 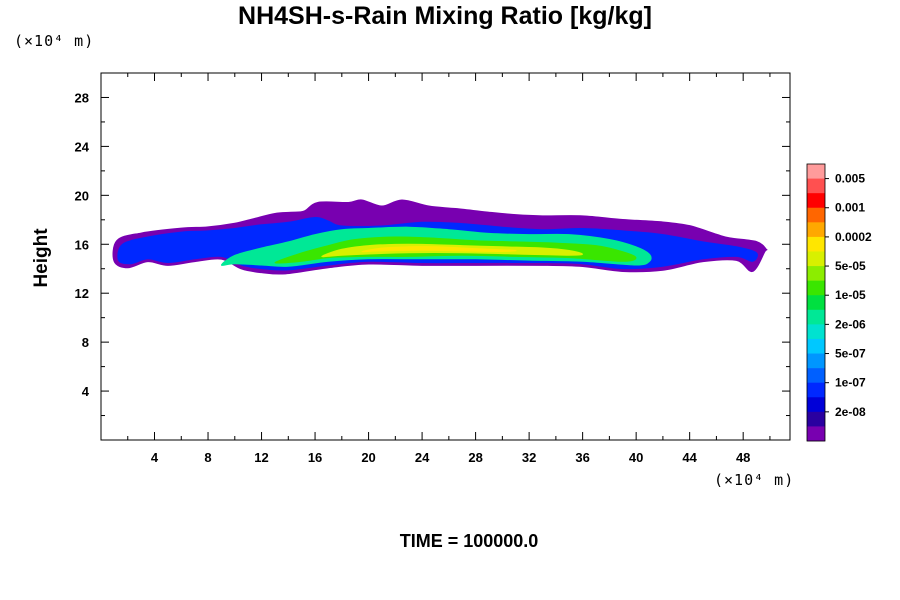 I want to click on x-tick-label: 32, so click(x=529, y=457).